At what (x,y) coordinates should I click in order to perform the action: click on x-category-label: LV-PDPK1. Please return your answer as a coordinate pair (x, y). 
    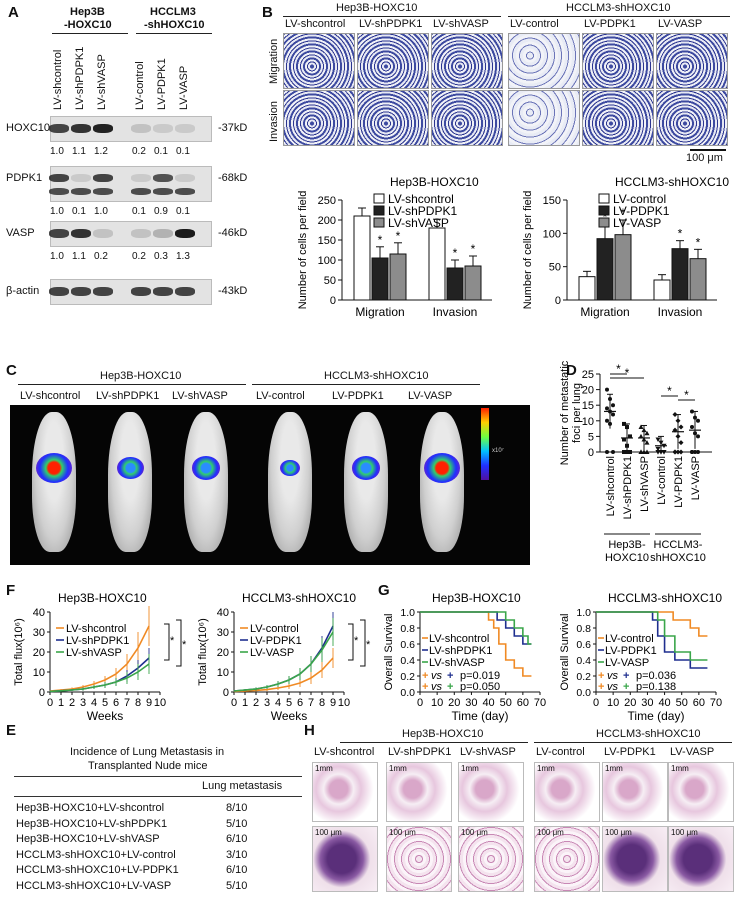
    Looking at the image, I should click on (679, 482).